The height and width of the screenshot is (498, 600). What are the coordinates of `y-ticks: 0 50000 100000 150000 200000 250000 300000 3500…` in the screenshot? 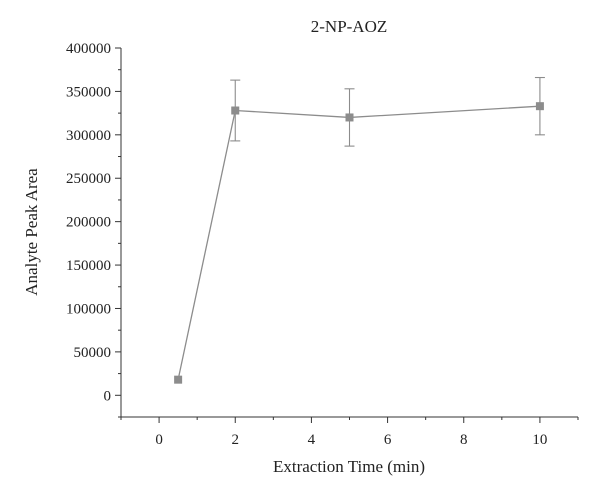 It's located at (93, 229).